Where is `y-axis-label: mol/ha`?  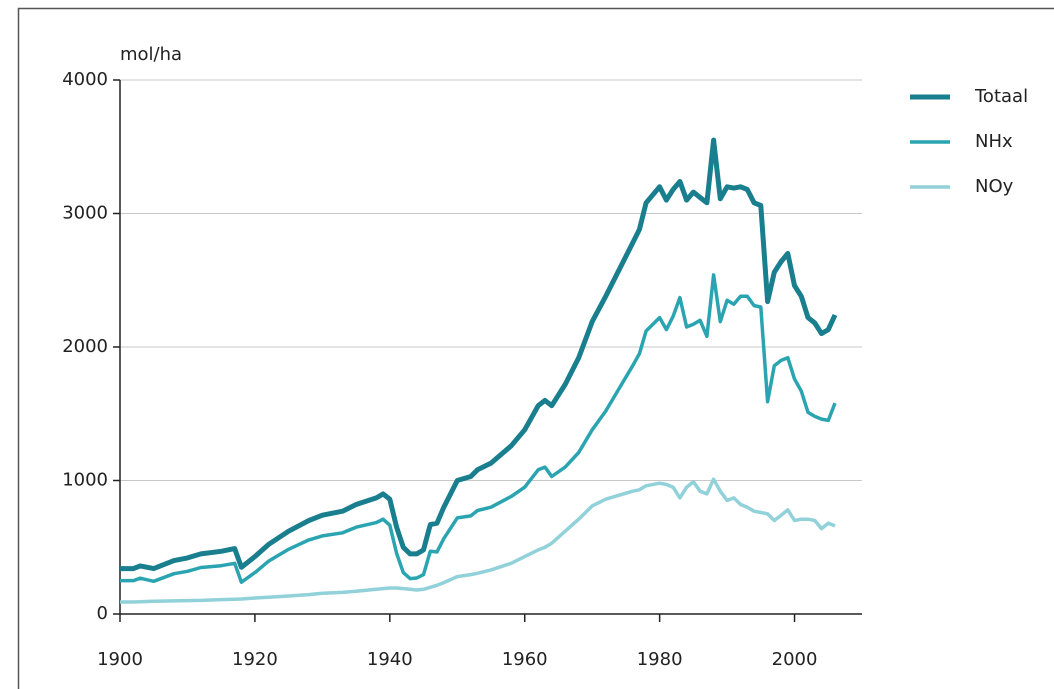 y-axis-label: mol/ha is located at coordinates (151, 54).